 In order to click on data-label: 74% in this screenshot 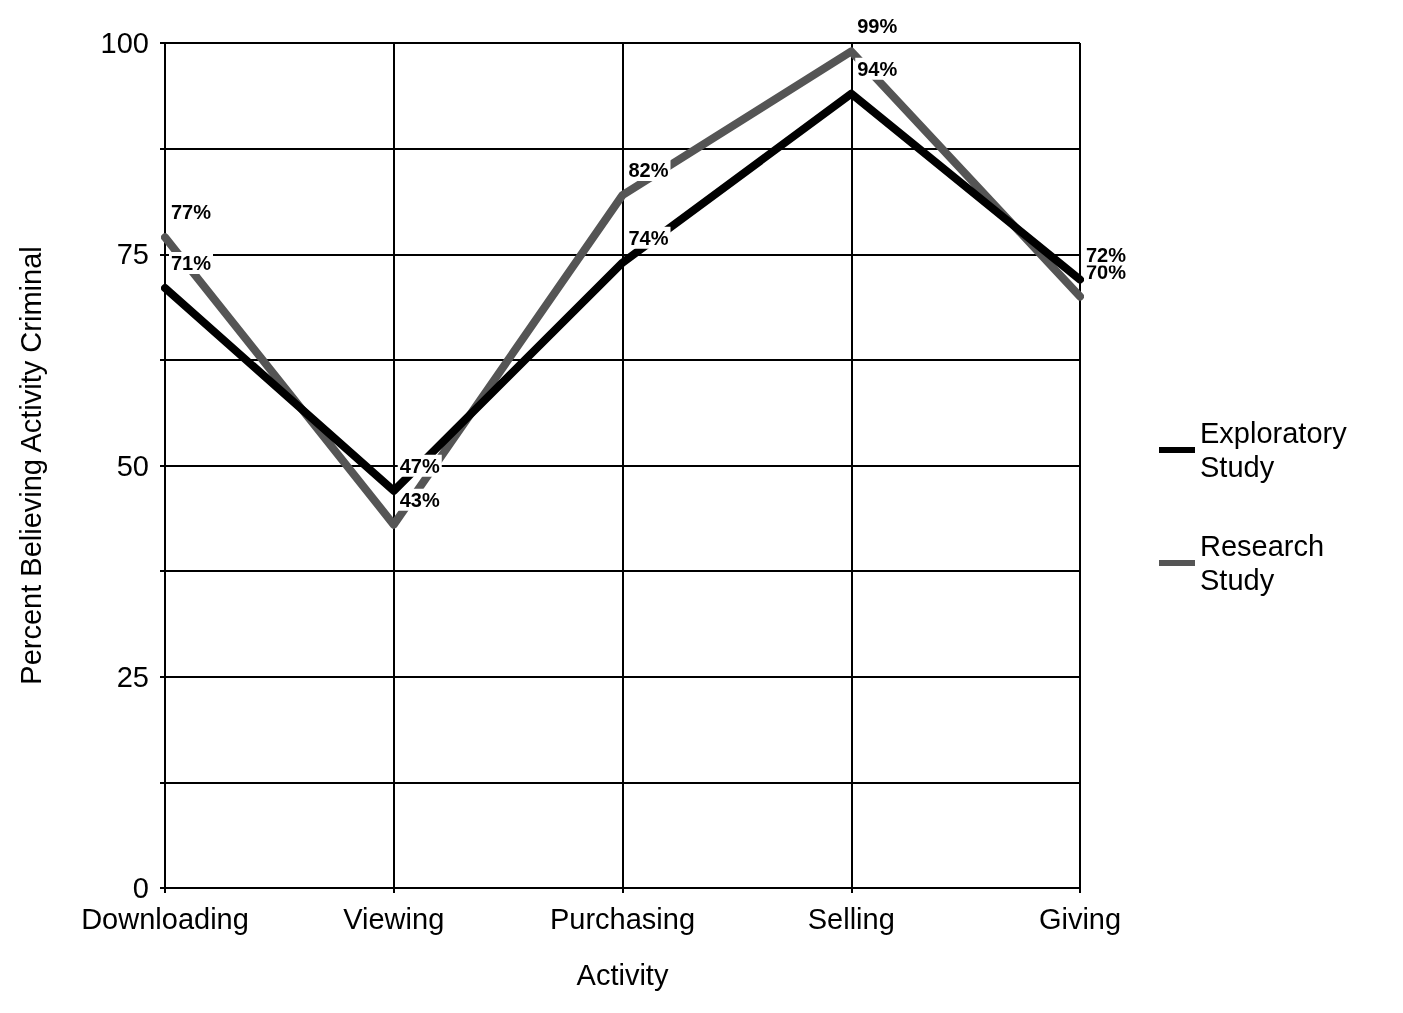, I will do `click(648, 237)`.